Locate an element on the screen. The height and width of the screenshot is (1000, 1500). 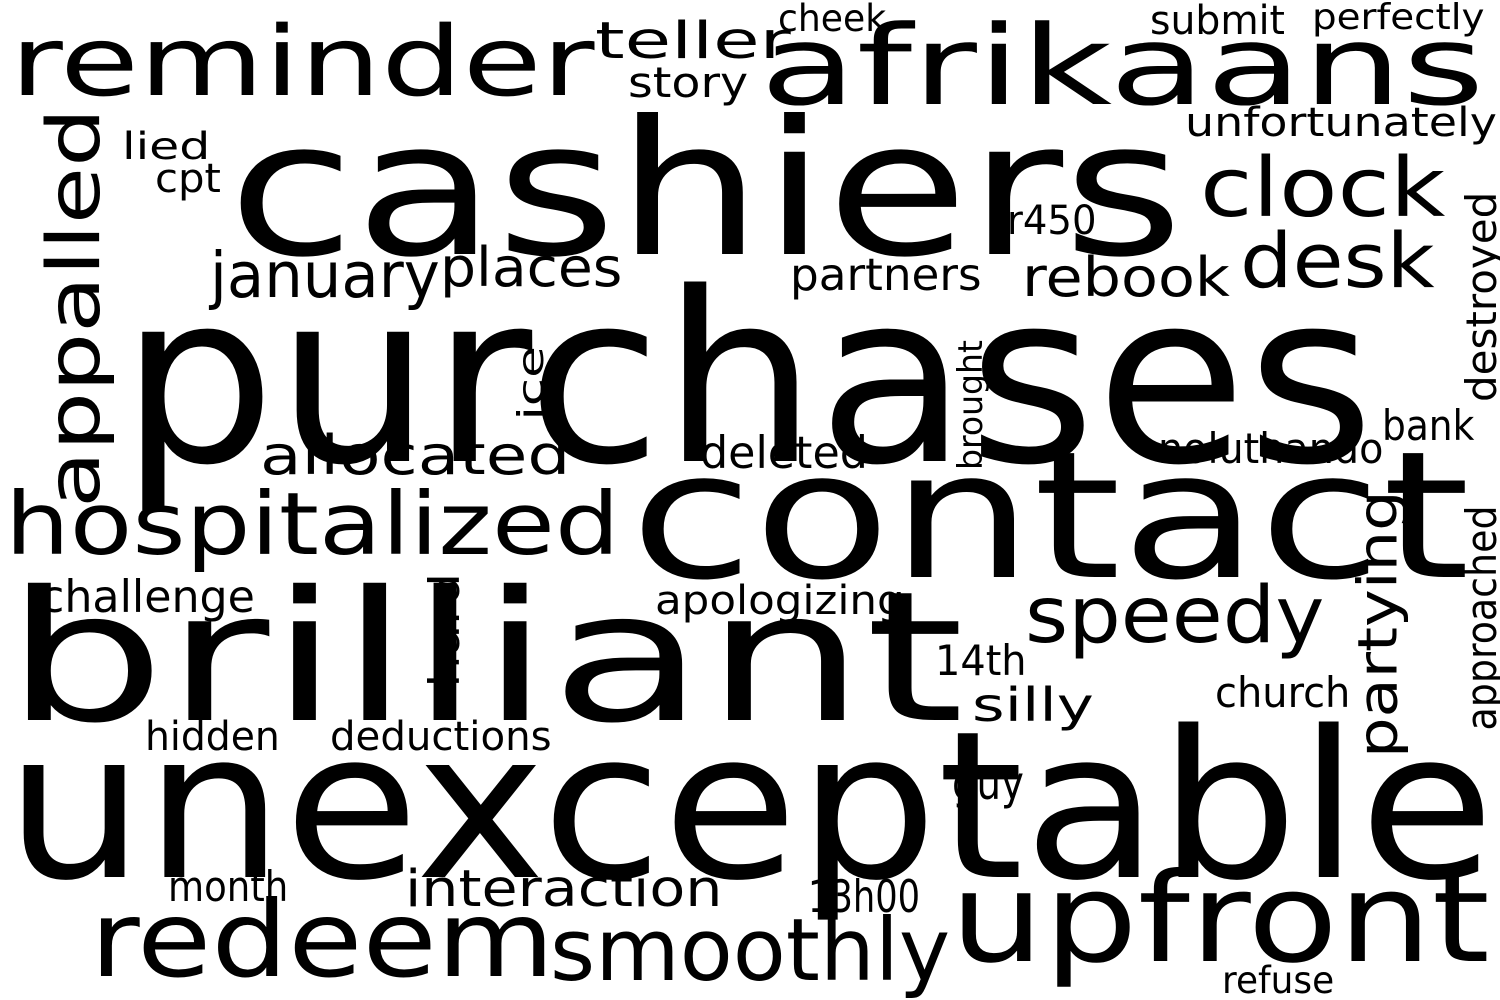
word-rebook: rebook is located at coordinates (1126, 277).